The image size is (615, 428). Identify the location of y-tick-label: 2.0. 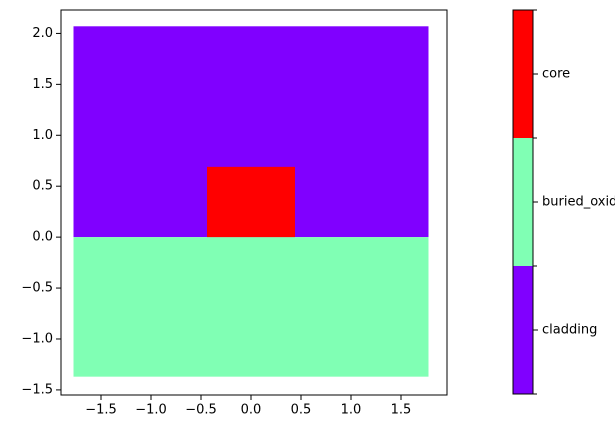
(42, 33).